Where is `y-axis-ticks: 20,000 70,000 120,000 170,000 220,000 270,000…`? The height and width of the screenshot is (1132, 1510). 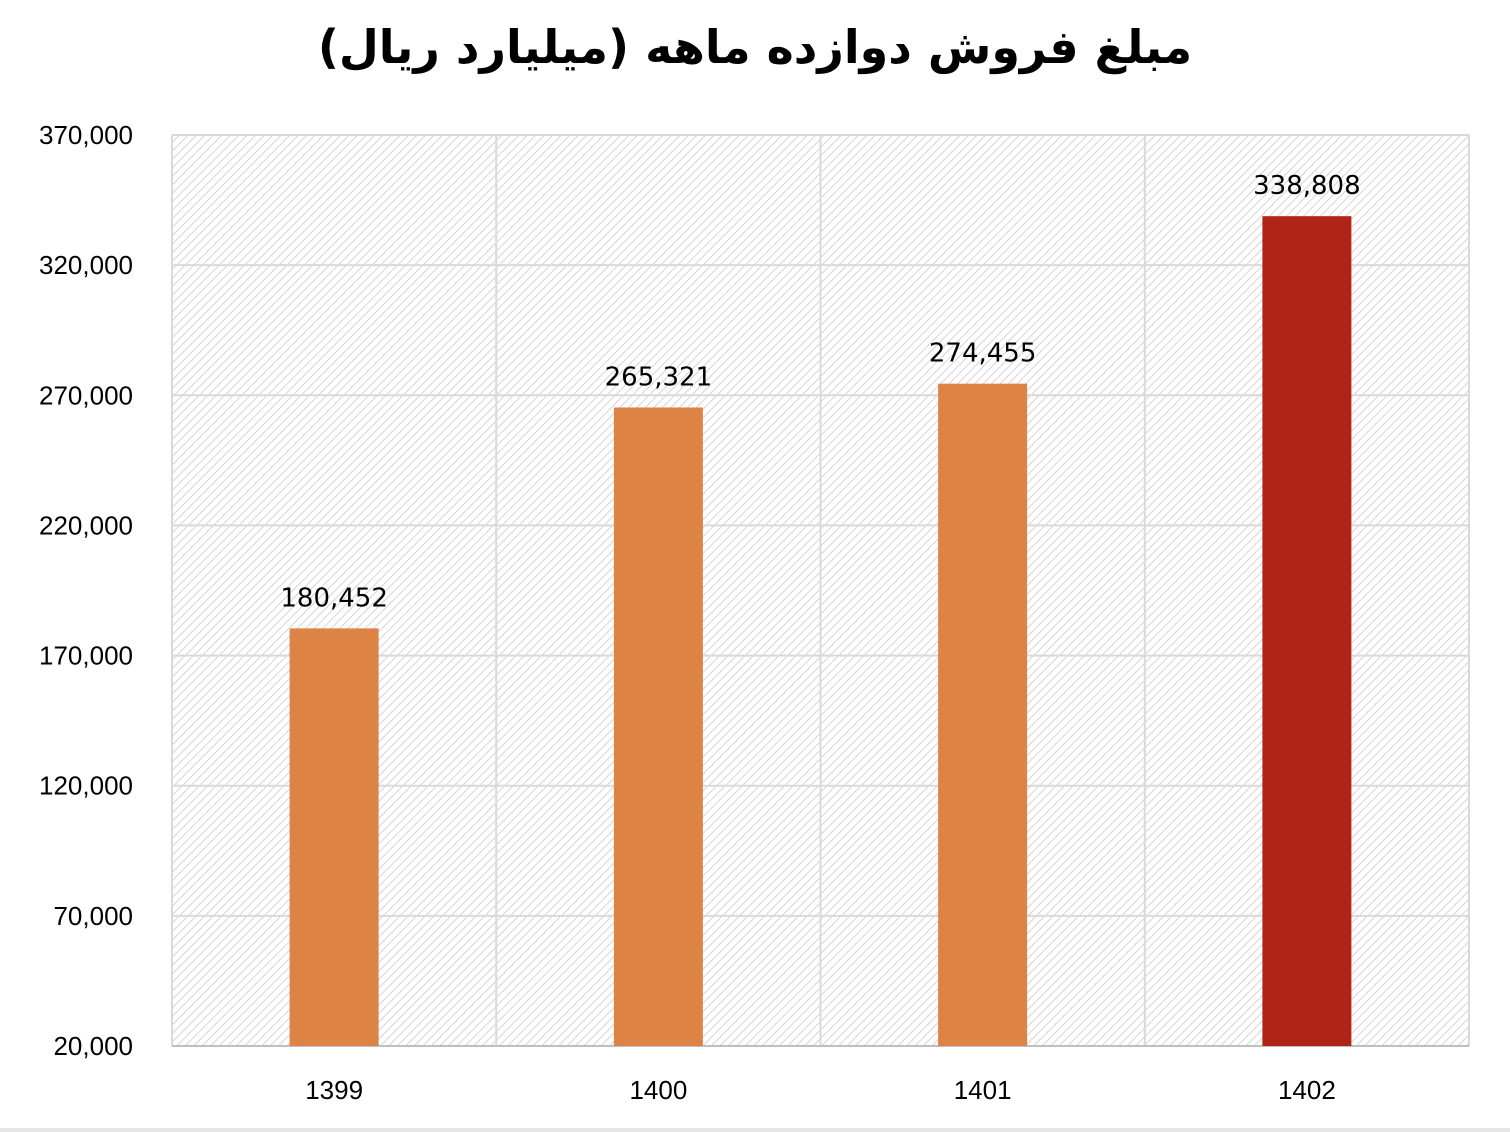
y-axis-ticks: 20,000 70,000 120,000 170,000 220,000 270,000… is located at coordinates (86, 590).